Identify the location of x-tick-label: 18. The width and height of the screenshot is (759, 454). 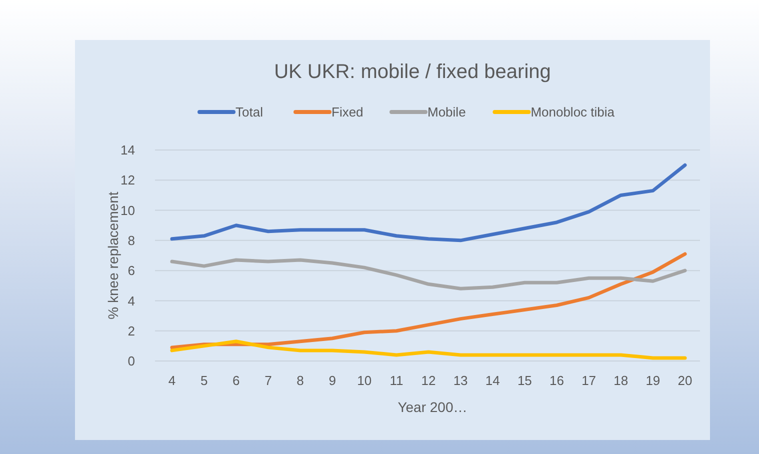
(621, 380).